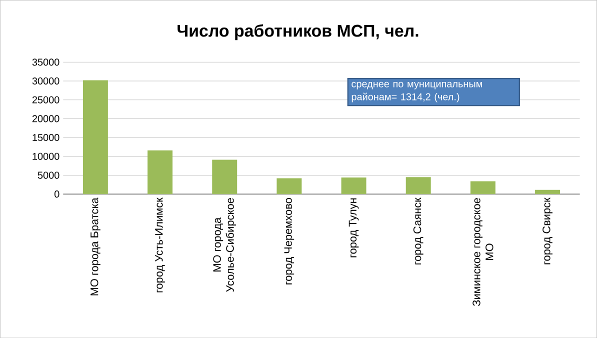 The height and width of the screenshot is (338, 597). What do you see at coordinates (46, 62) in the screenshot?
I see `y-tick-label: 35000` at bounding box center [46, 62].